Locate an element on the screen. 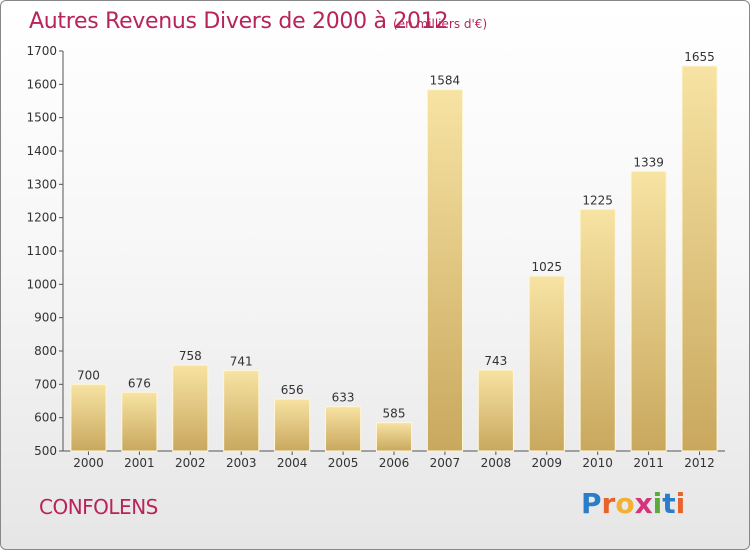 The image size is (750, 550). data-label: 1339 is located at coordinates (648, 162).